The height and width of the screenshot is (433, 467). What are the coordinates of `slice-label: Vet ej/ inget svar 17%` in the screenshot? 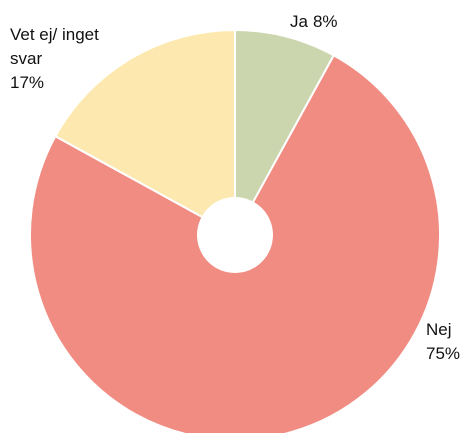 It's located at (56, 59).